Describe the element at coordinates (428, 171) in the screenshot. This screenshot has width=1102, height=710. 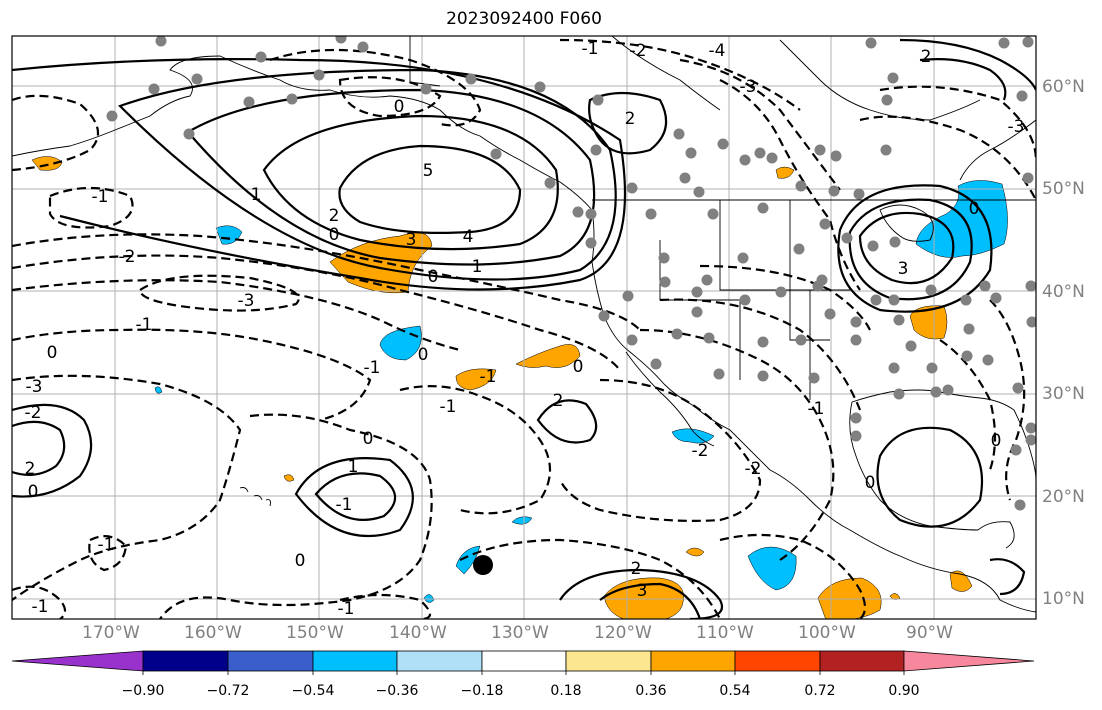
I see `contour-label: 5` at that location.